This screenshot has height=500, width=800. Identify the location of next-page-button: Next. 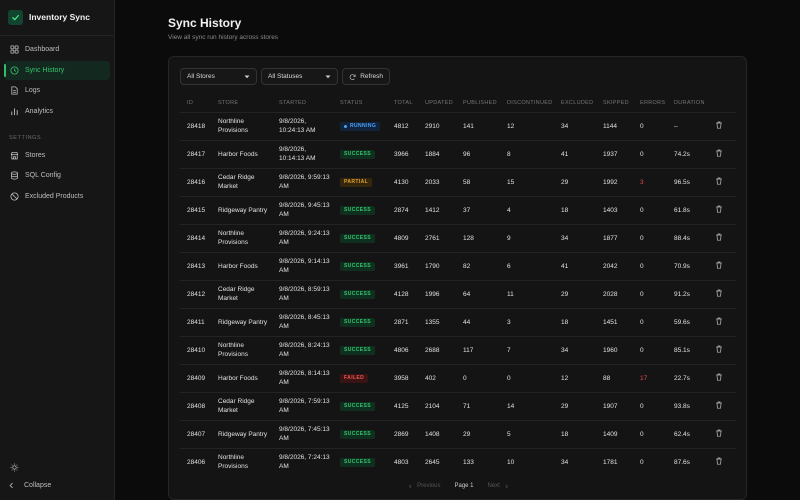
(498, 486).